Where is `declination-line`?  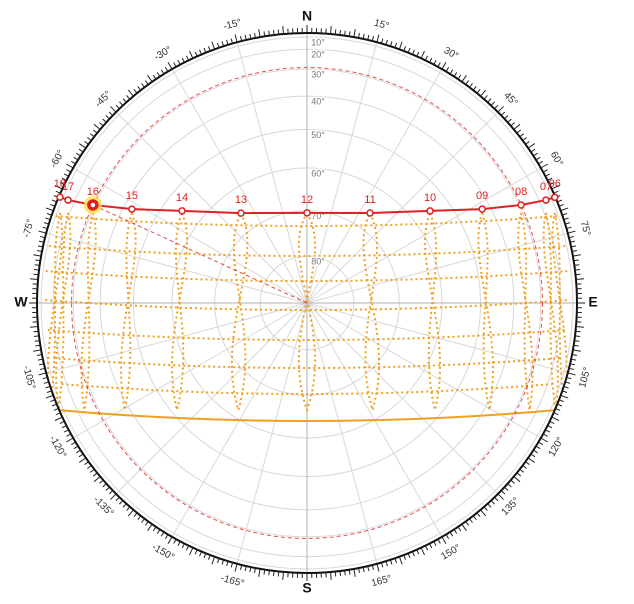
declination-line is located at coordinates (307, 251).